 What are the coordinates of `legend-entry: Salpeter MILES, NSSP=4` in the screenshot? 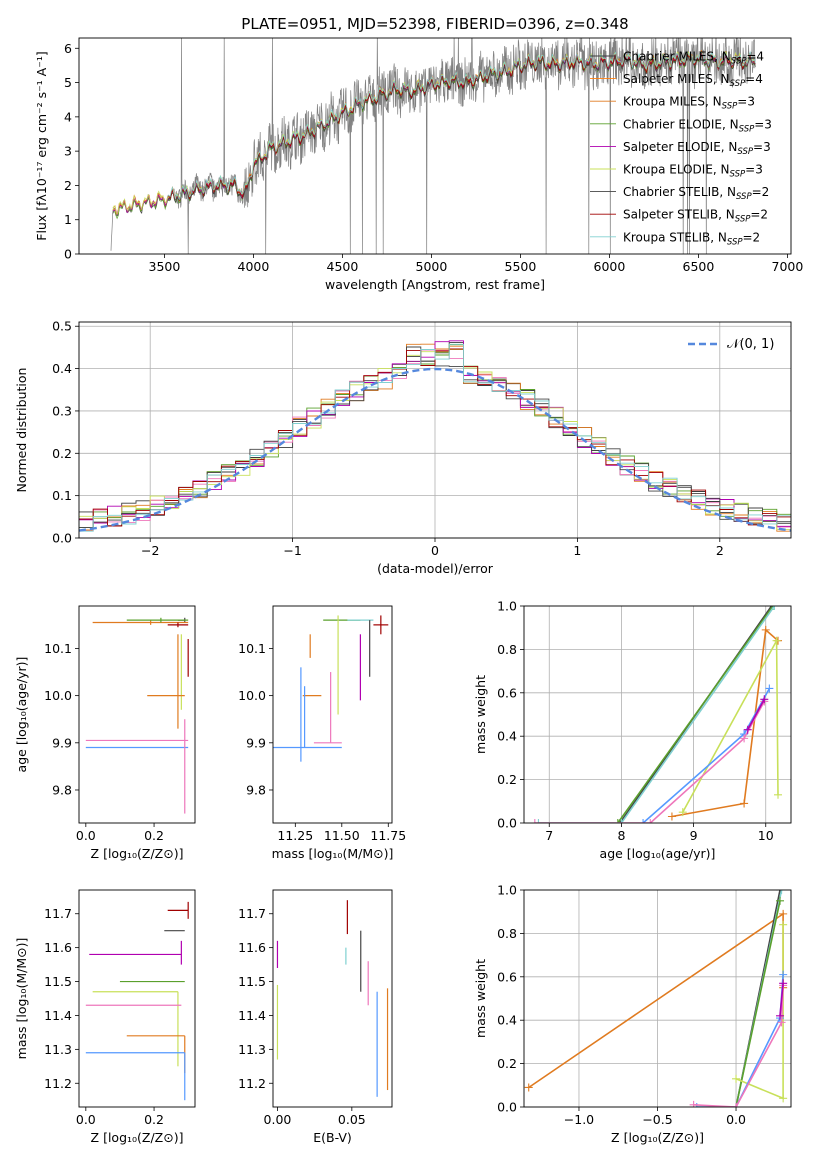 It's located at (693, 80).